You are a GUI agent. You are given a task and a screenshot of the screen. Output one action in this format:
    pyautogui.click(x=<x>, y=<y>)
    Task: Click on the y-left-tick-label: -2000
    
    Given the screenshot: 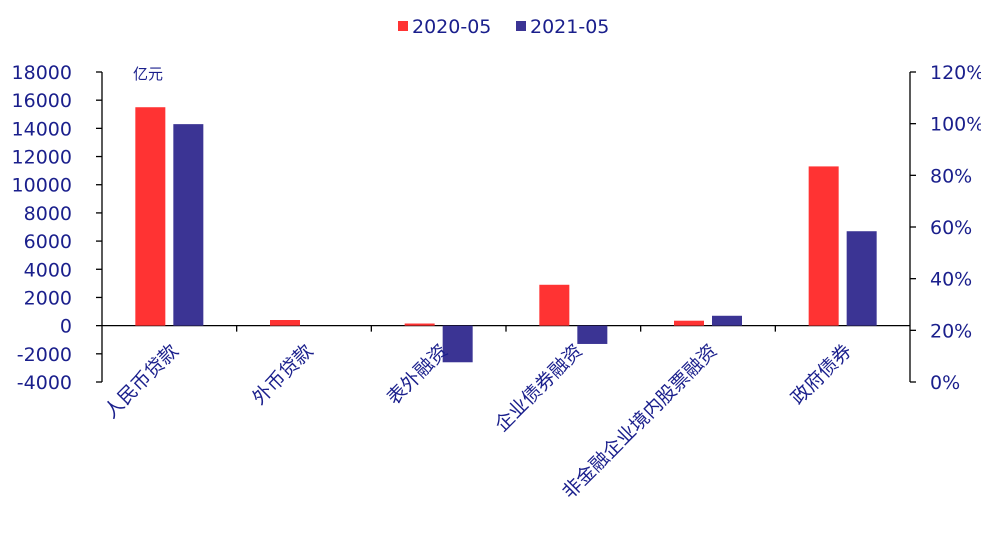 What is the action you would take?
    pyautogui.click(x=44, y=355)
    